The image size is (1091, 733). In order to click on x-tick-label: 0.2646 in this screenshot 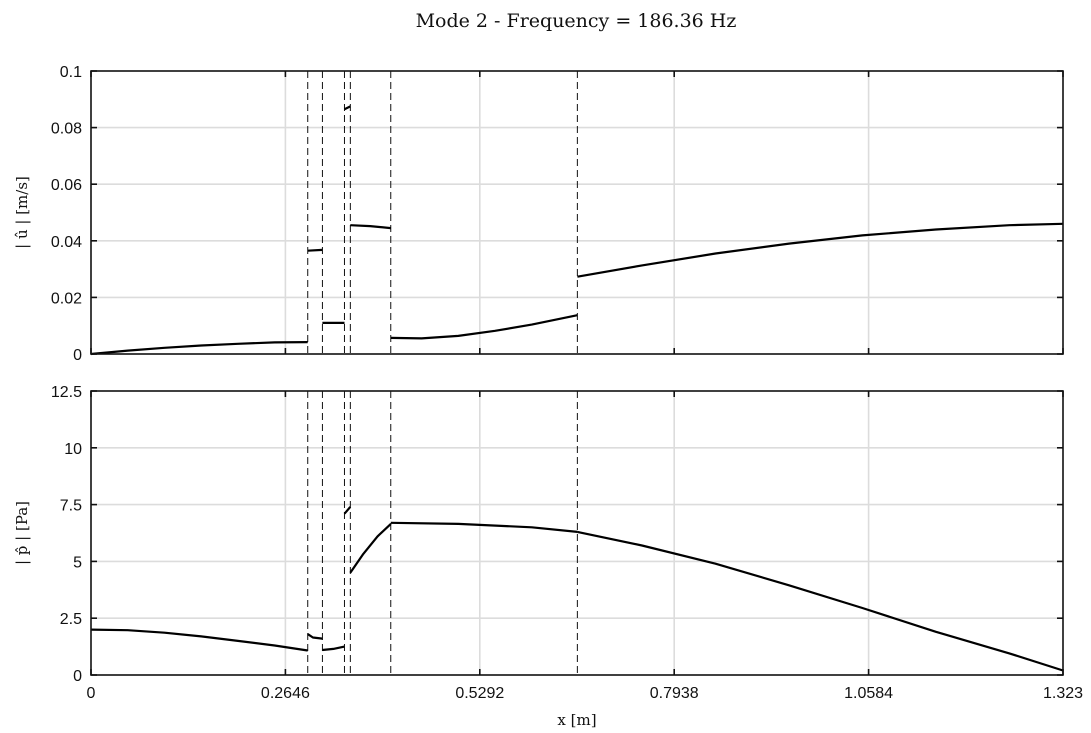, I will do `click(285, 693)`.